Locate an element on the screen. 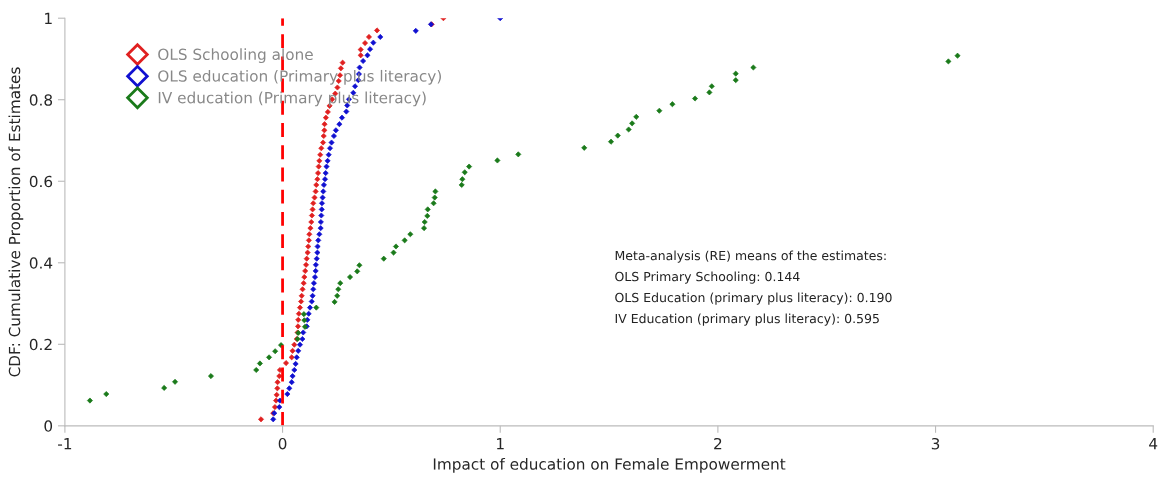 This screenshot has height=479, width=1159. x-tick-label: 2 is located at coordinates (718, 443).